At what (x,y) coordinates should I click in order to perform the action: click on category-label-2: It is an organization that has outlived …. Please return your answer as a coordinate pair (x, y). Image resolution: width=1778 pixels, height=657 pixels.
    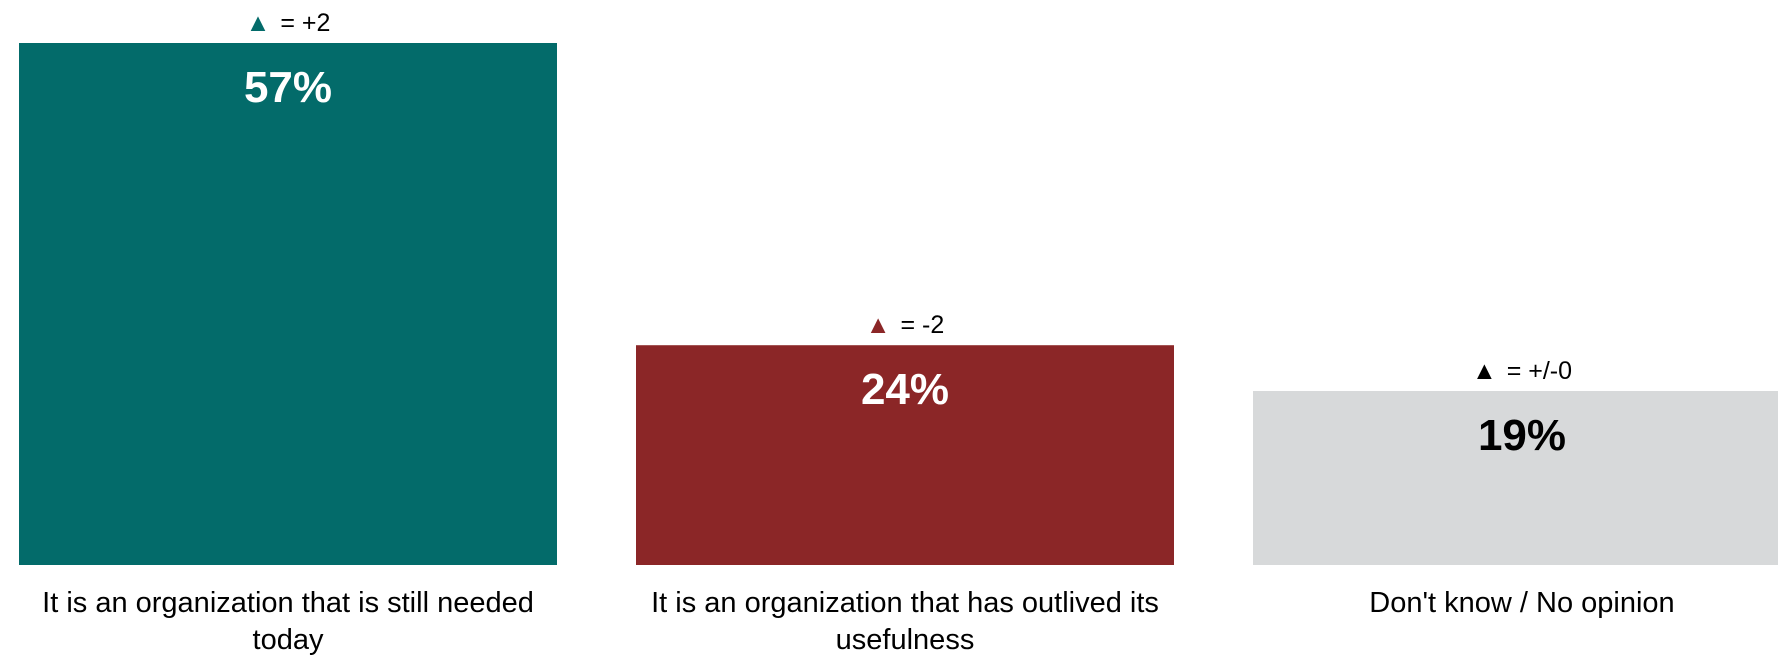
    Looking at the image, I should click on (905, 621).